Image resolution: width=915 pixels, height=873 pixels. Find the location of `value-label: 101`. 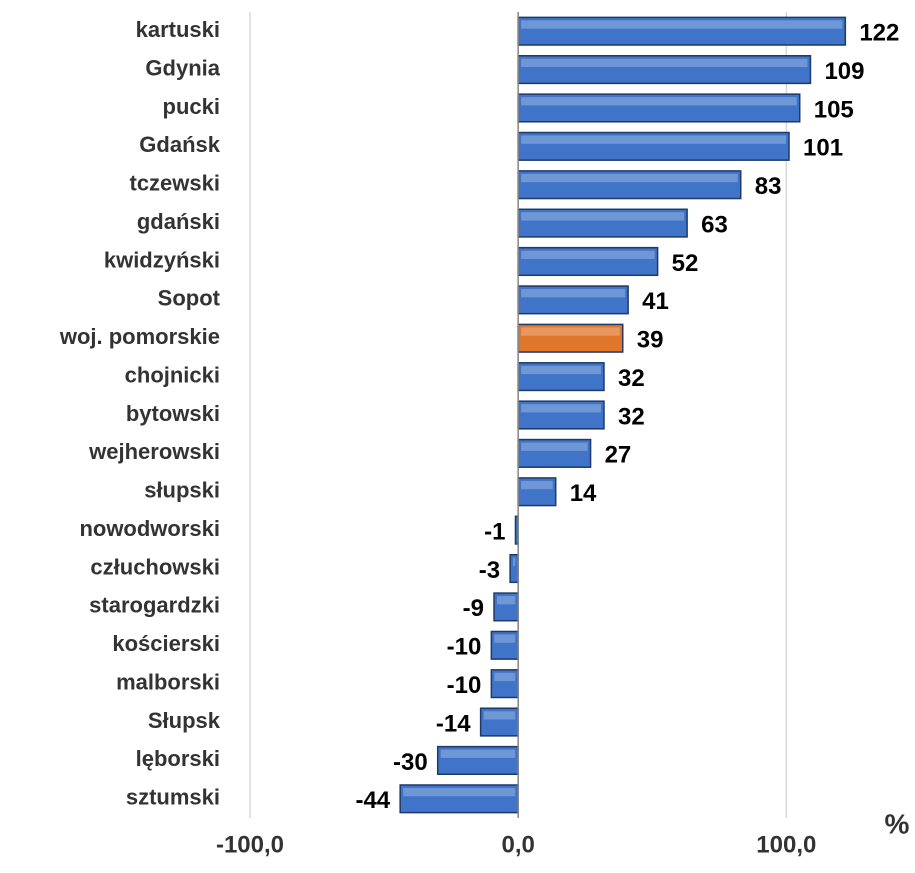

value-label: 101 is located at coordinates (823, 148).